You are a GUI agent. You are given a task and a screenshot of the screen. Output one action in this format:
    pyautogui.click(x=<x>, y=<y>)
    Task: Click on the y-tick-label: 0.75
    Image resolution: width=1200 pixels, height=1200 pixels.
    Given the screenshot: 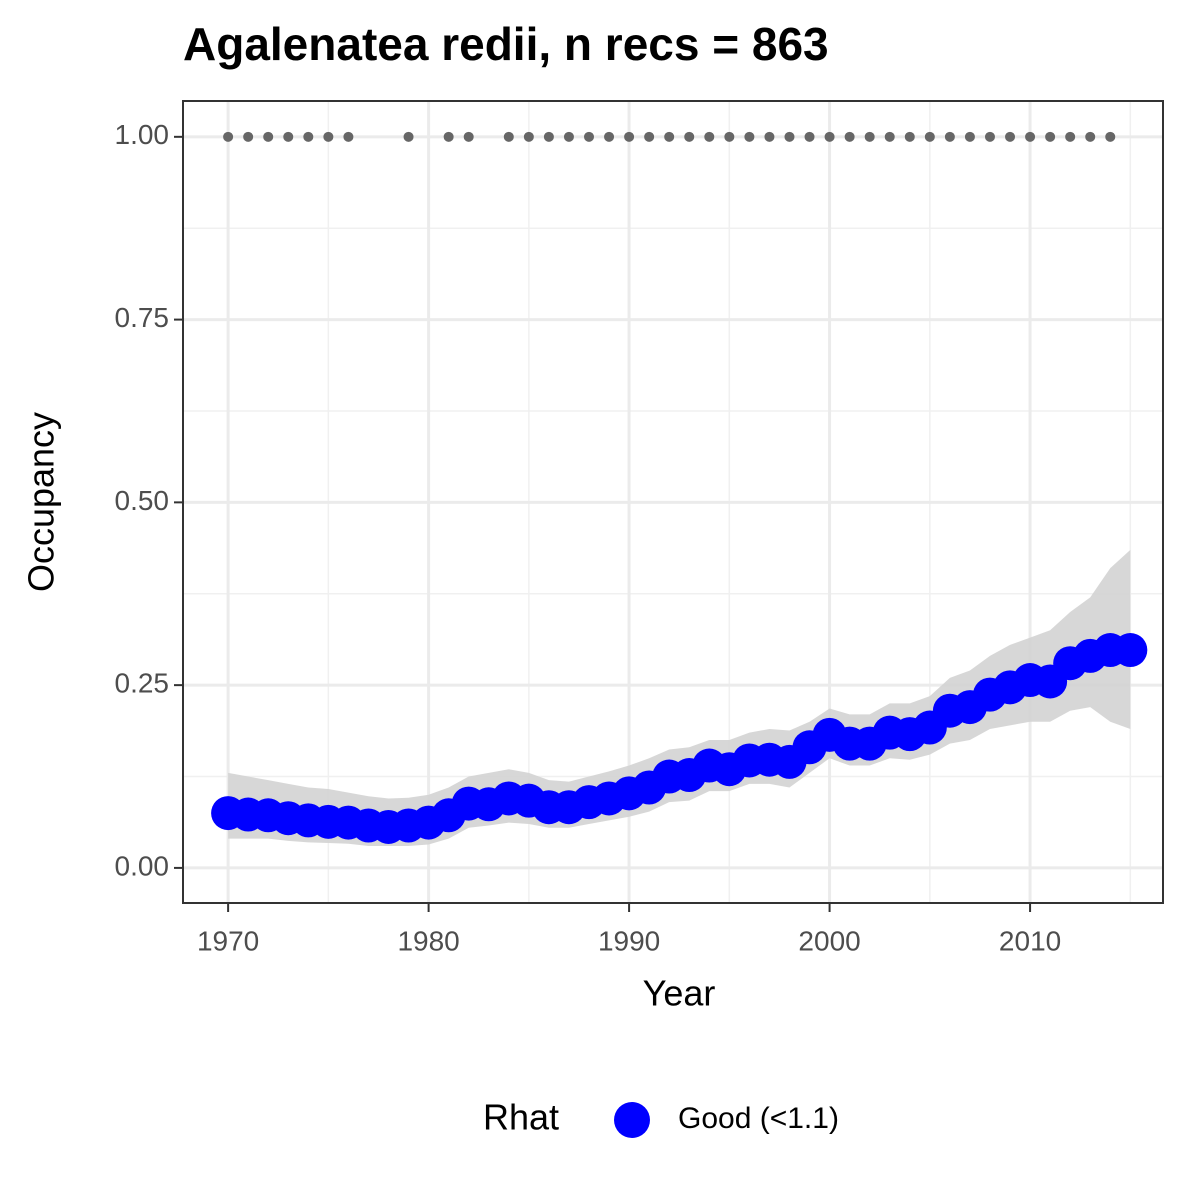 What is the action you would take?
    pyautogui.click(x=142, y=317)
    